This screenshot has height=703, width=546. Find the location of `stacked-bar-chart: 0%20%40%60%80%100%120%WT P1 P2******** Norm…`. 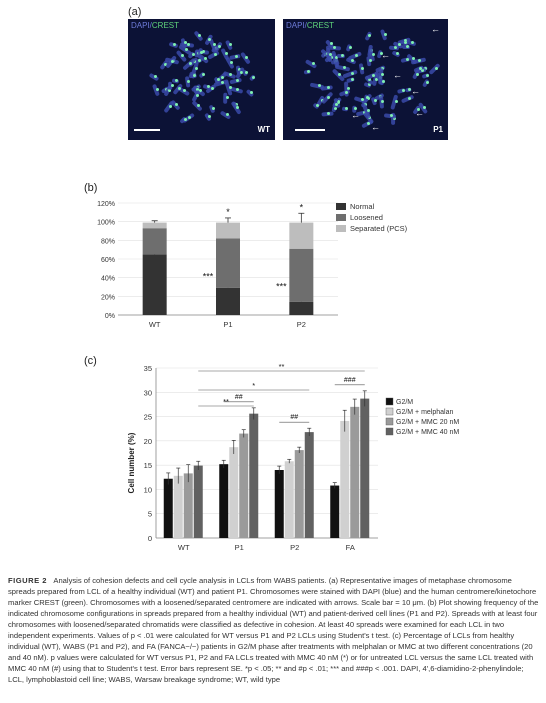

stacked-bar-chart: 0%20%40%60%80%100%120%WT P1 P2******** Norm… is located at coordinates (252, 265).